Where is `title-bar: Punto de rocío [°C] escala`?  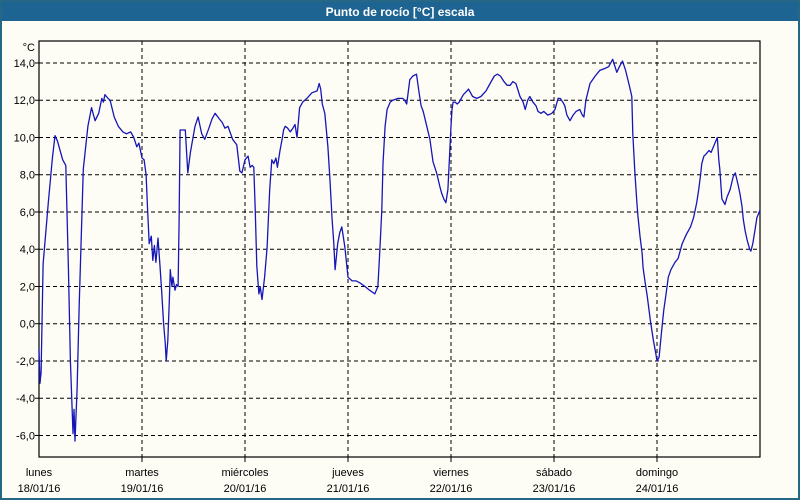 title-bar: Punto de rocío [°C] escala is located at coordinates (400, 11).